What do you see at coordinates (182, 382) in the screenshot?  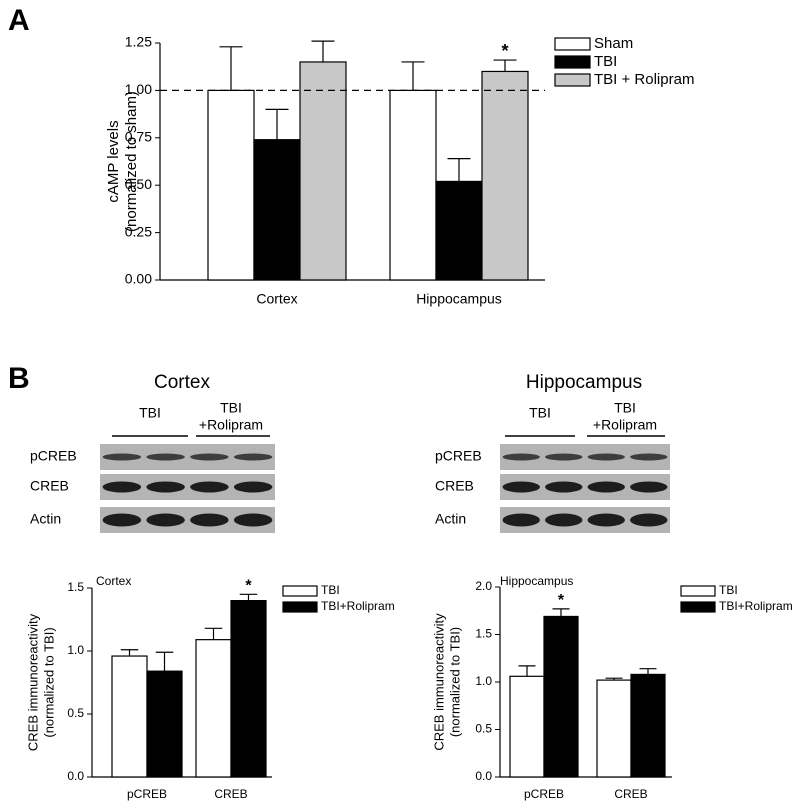 I see `blot-title: Cortex` at bounding box center [182, 382].